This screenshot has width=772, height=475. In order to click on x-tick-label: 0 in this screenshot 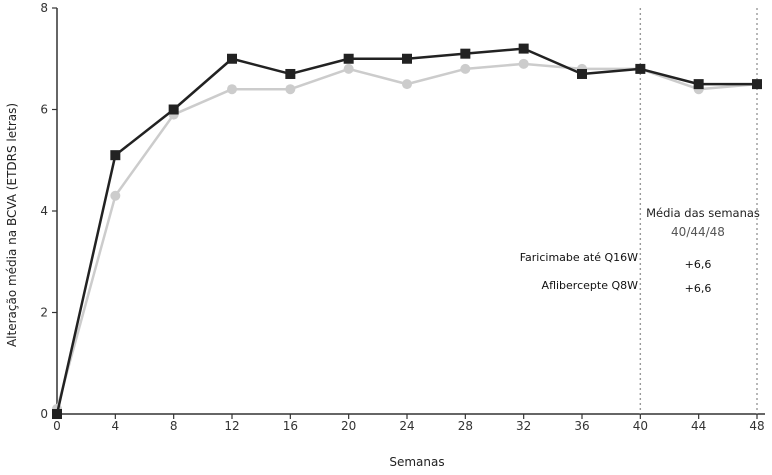, I will do `click(57, 426)`.